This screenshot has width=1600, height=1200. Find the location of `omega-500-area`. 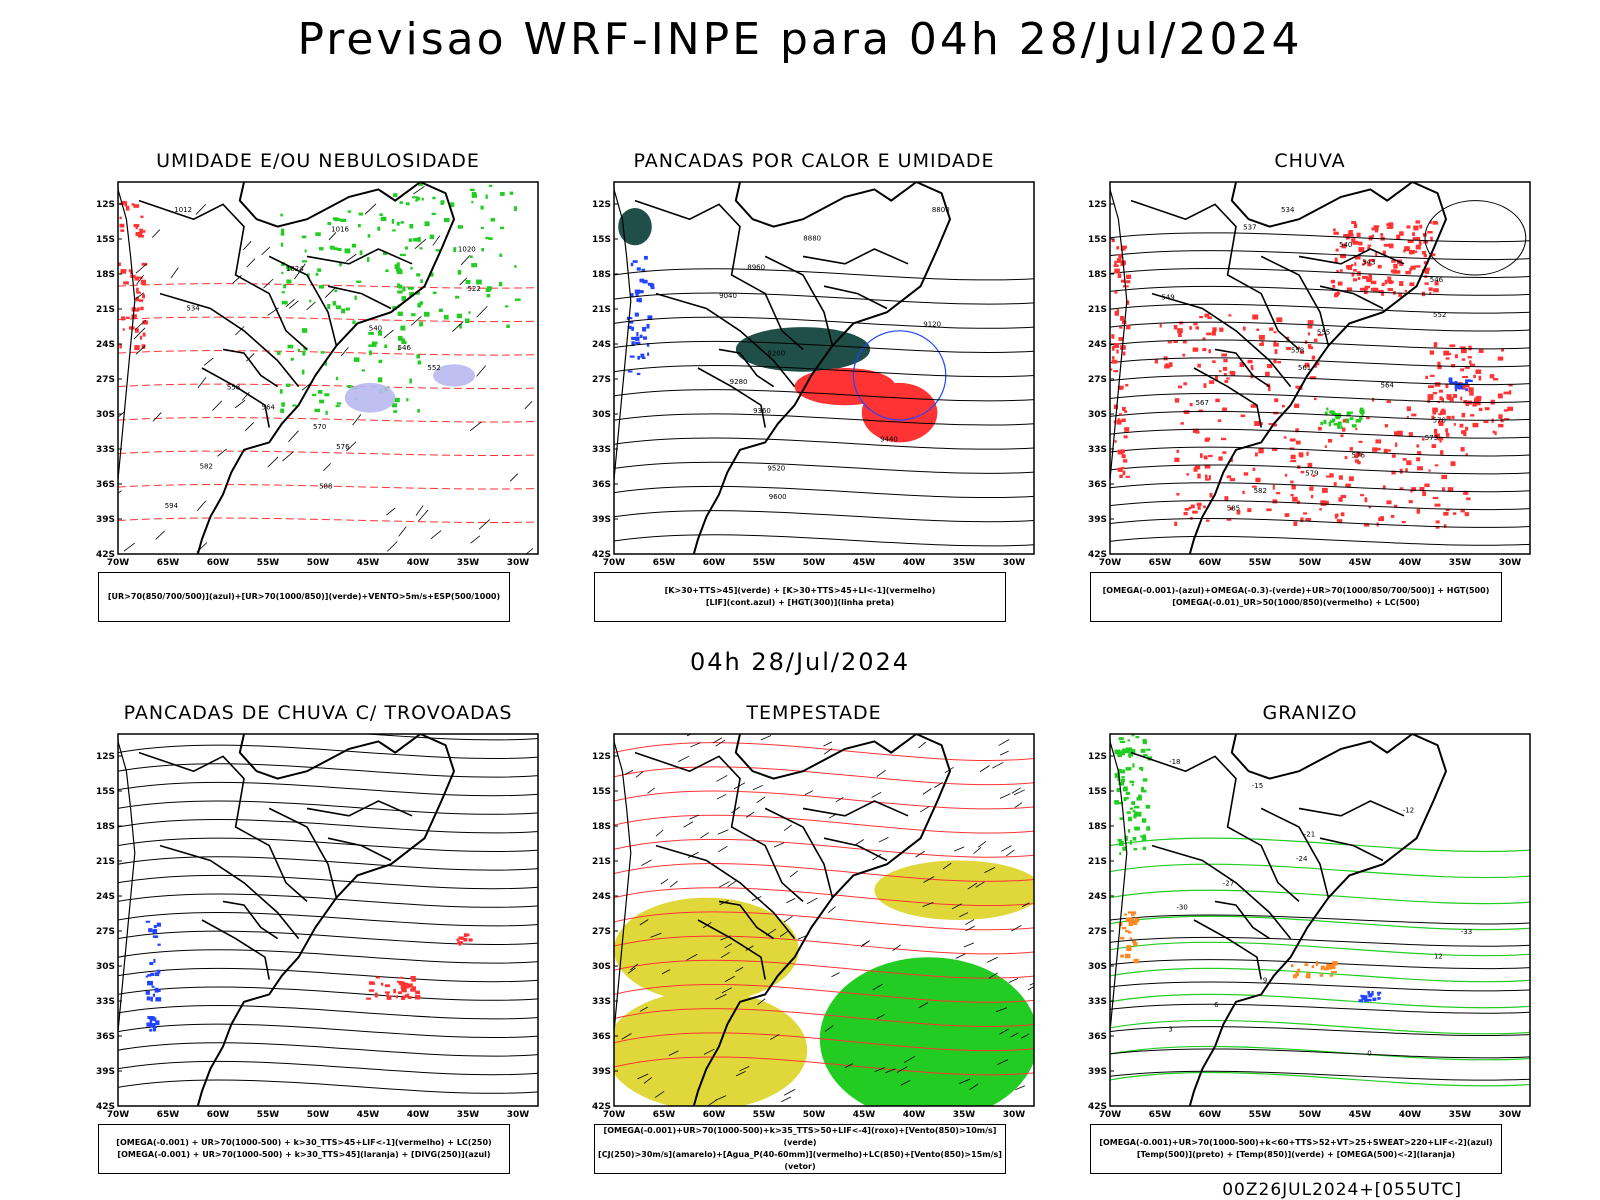

omega-500-area is located at coordinates (1335, 963).